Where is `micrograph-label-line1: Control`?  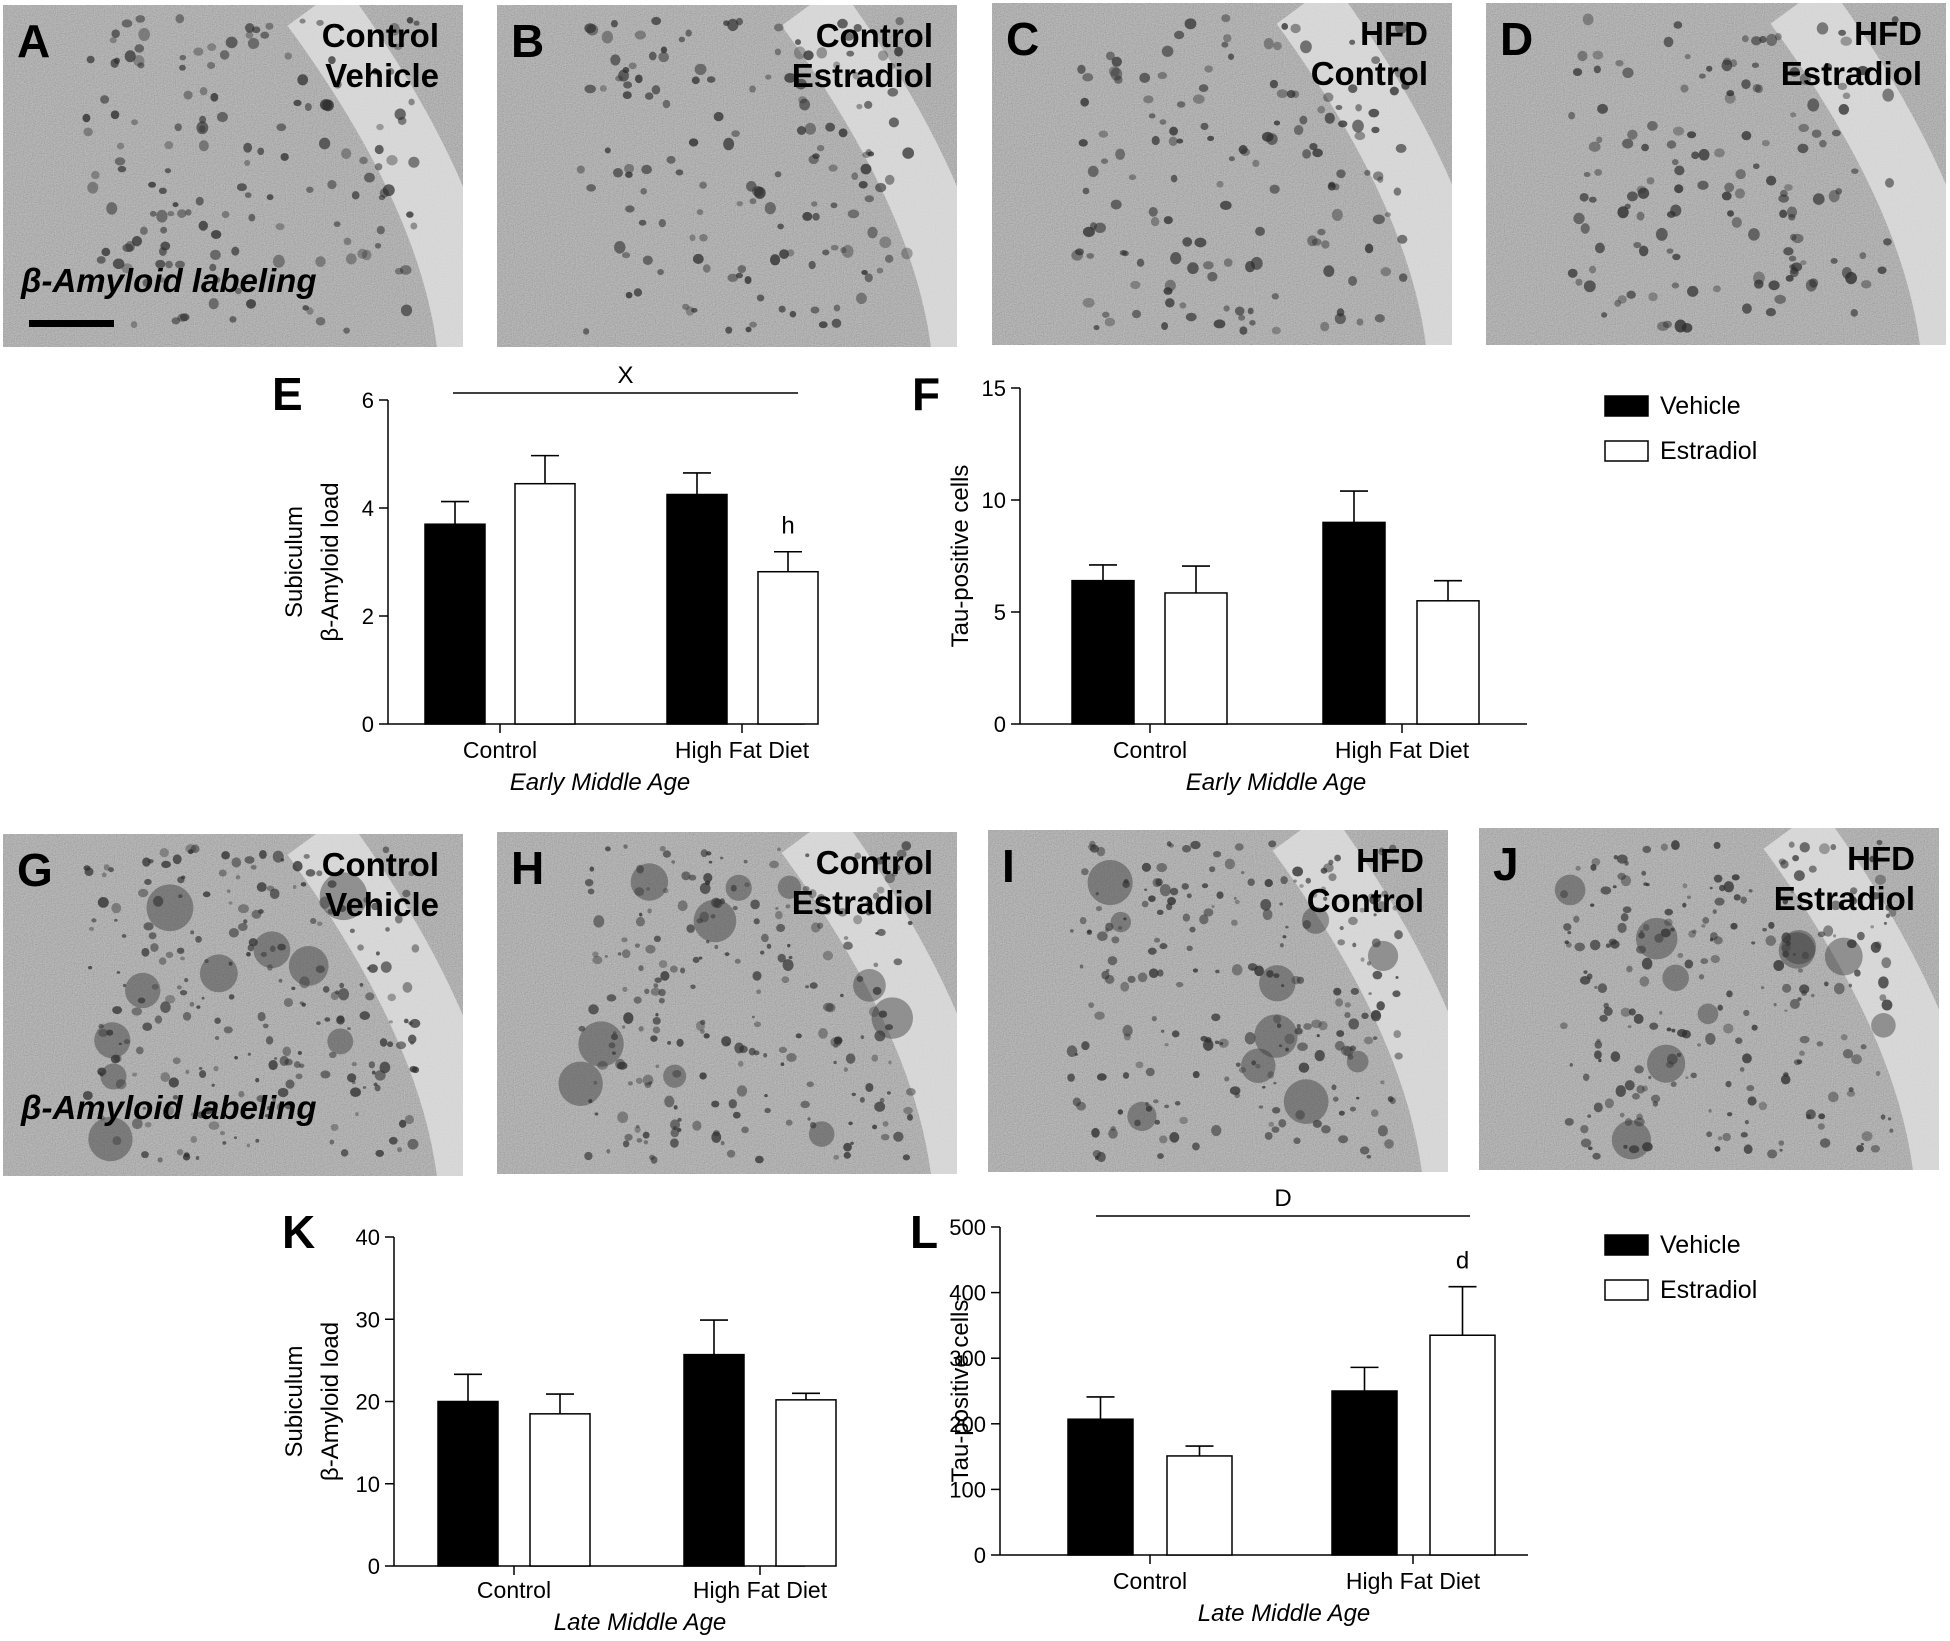
micrograph-label-line1: Control is located at coordinates (380, 864).